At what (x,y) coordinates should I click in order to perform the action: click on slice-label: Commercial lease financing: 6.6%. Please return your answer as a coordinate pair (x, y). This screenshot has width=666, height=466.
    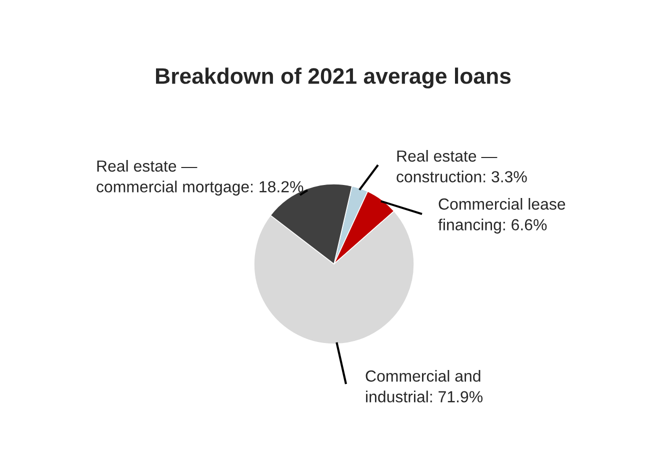
    Looking at the image, I should click on (502, 216).